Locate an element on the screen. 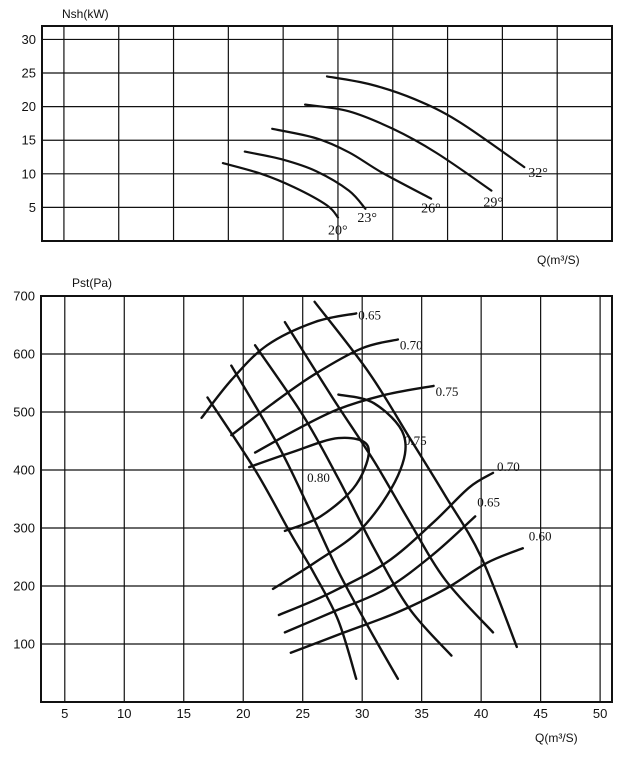 The width and height of the screenshot is (628, 757). power-chart-y-axis-label: Nsh(kW) is located at coordinates (85, 14).